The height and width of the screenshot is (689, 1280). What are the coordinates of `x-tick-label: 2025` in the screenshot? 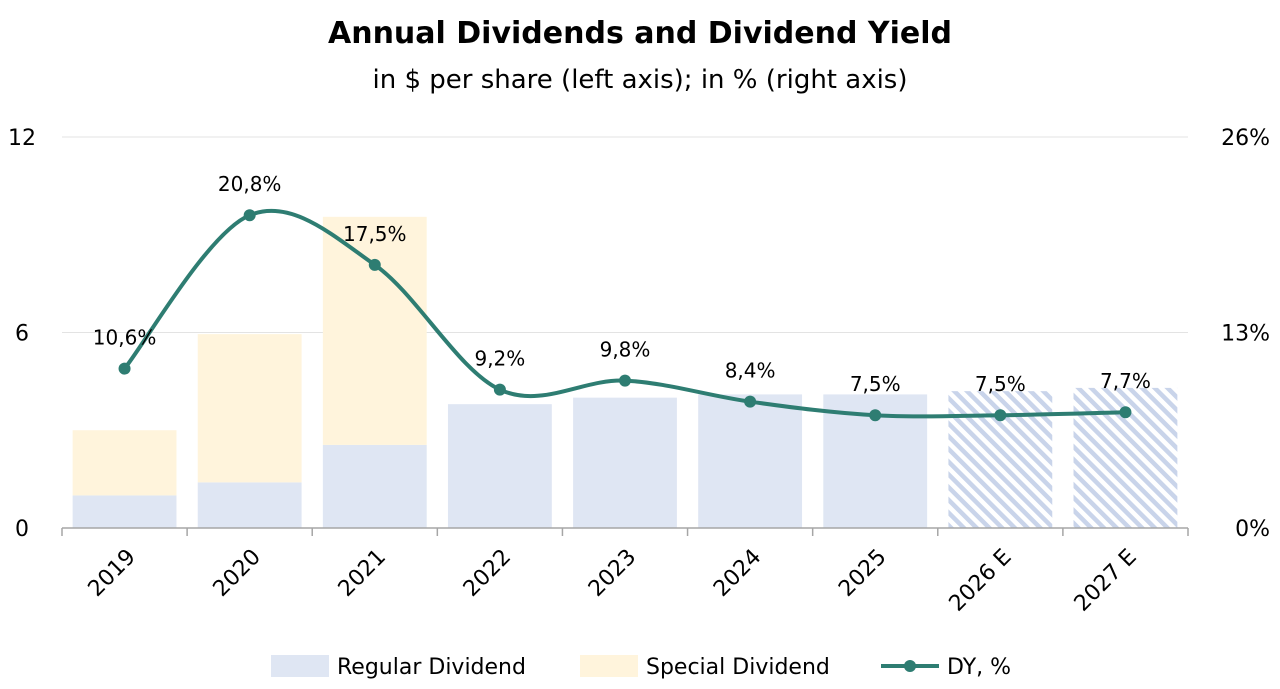 It's located at (862, 573).